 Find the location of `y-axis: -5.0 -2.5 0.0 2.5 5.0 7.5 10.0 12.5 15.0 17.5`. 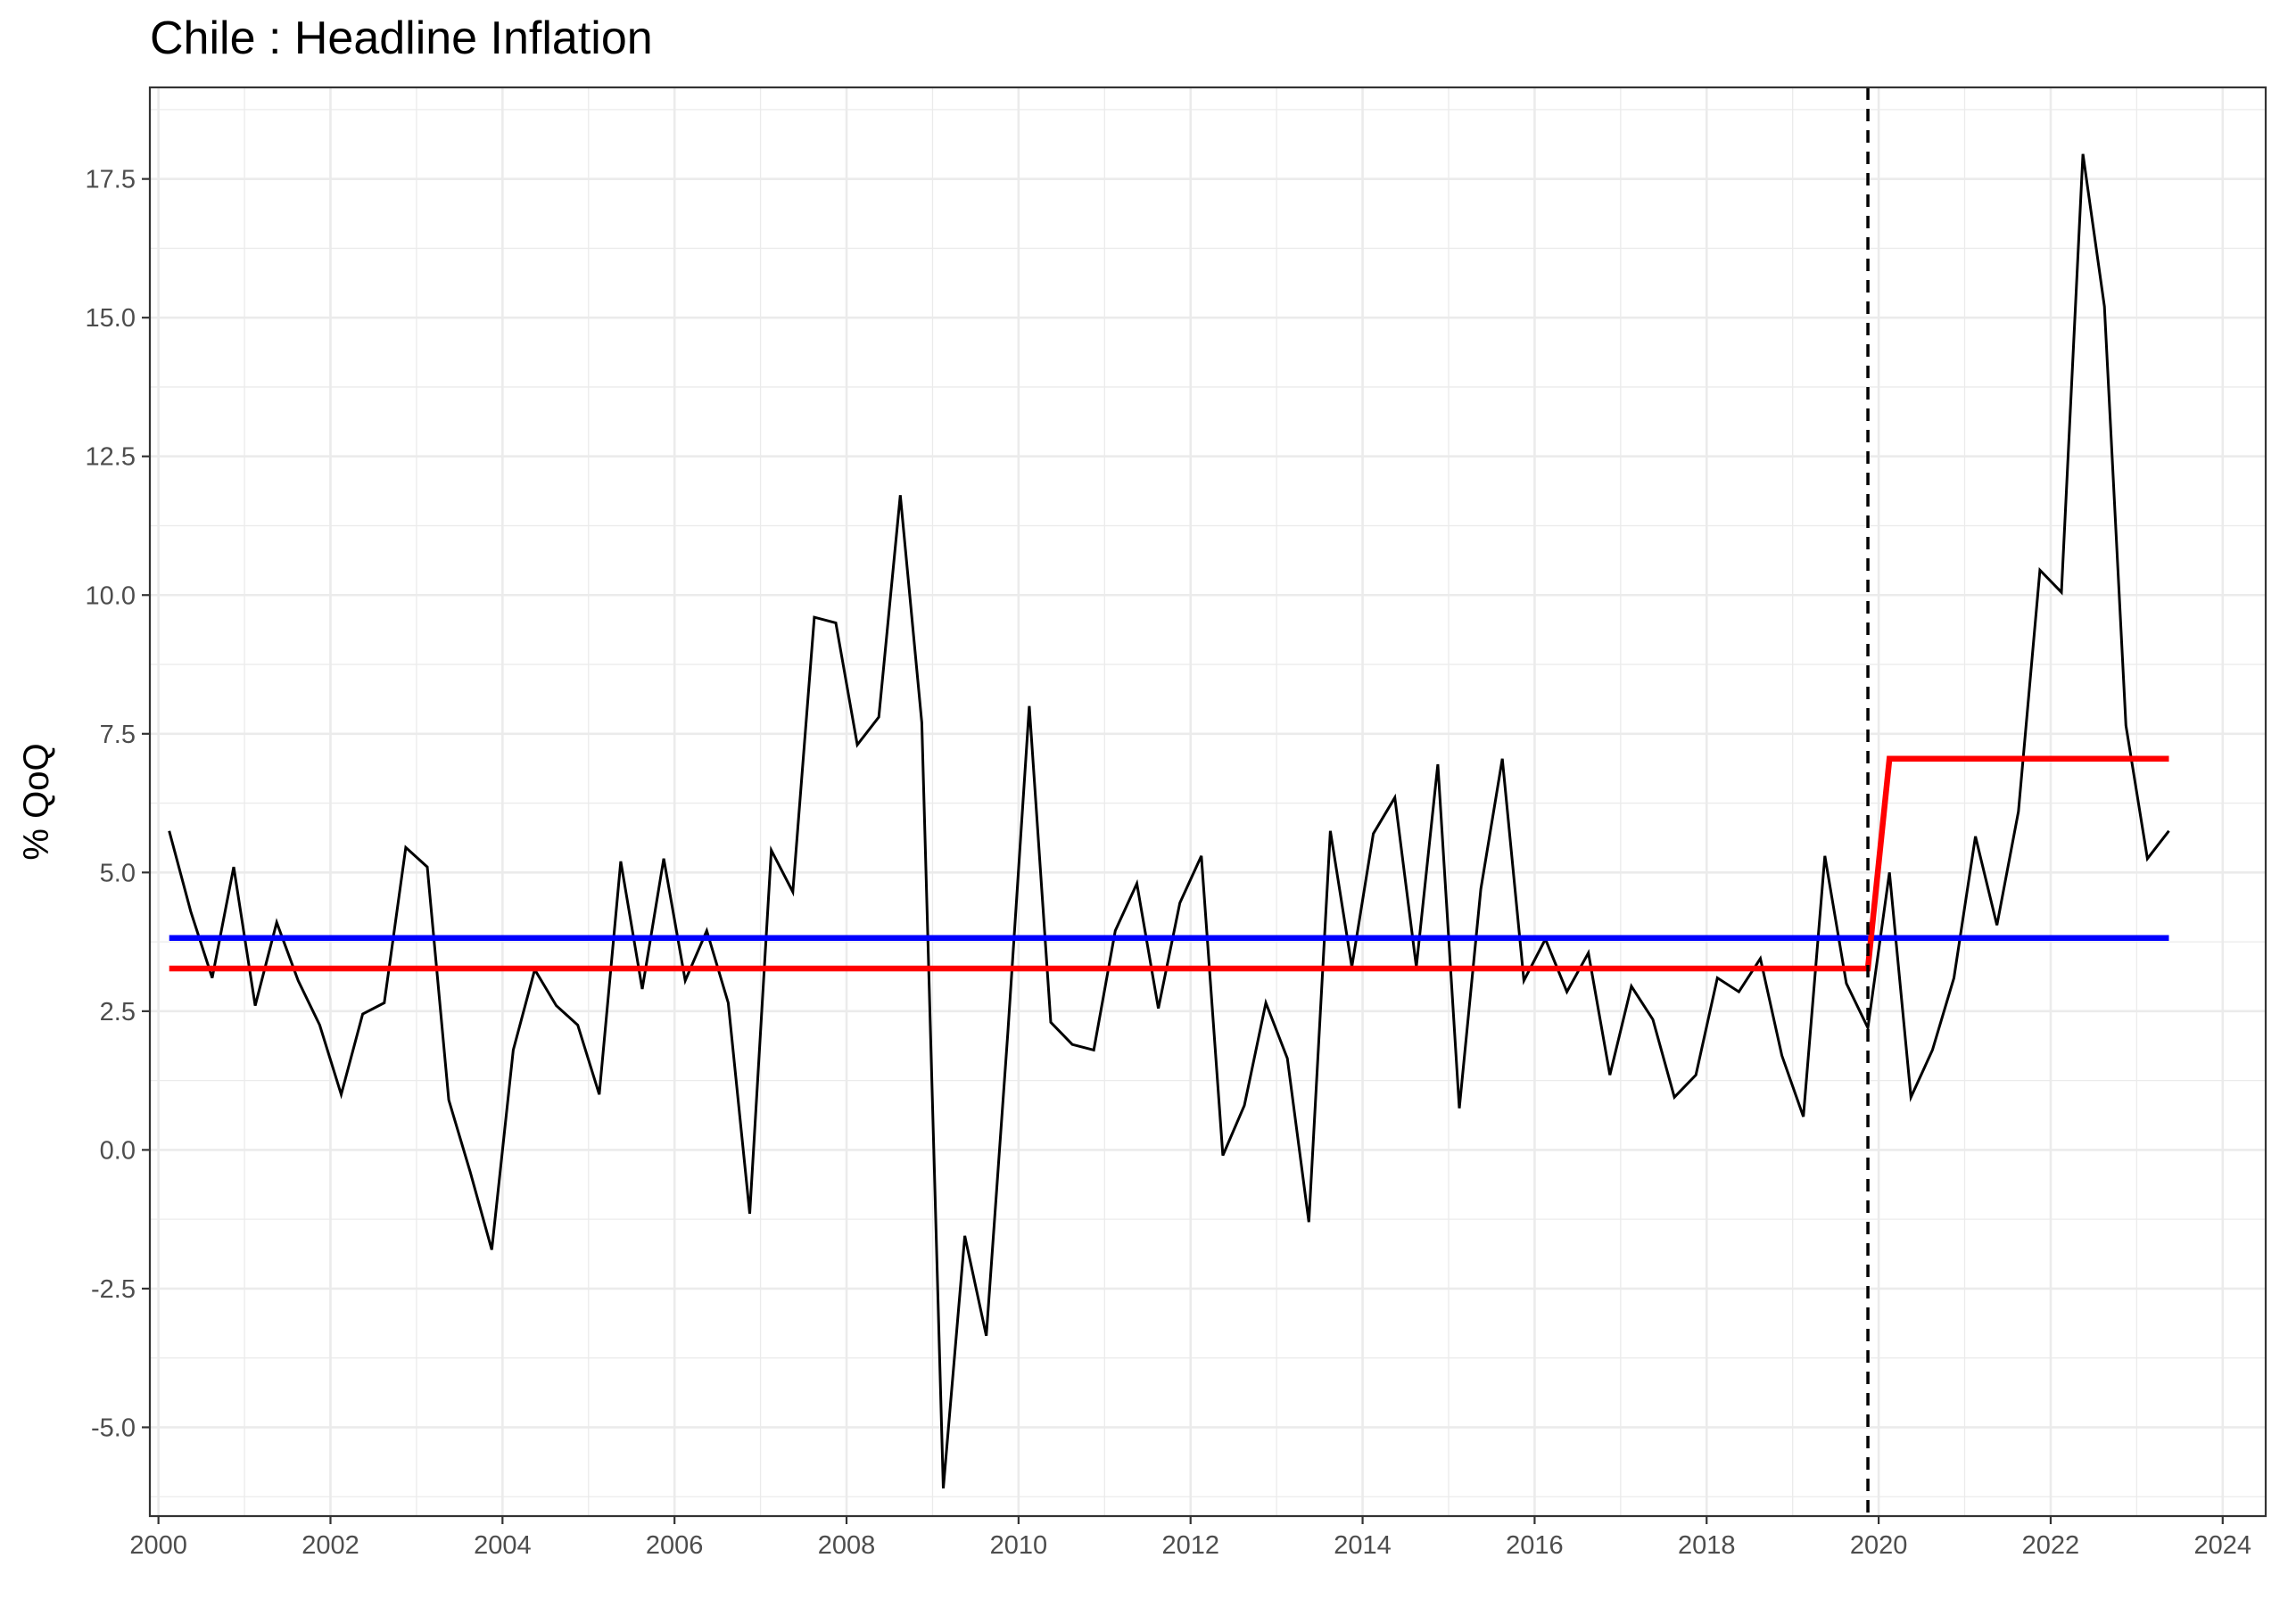

y-axis: -5.0 -2.5 0.0 2.5 5.0 7.5 10.0 12.5 15.0 17.5 is located at coordinates (118, 804).